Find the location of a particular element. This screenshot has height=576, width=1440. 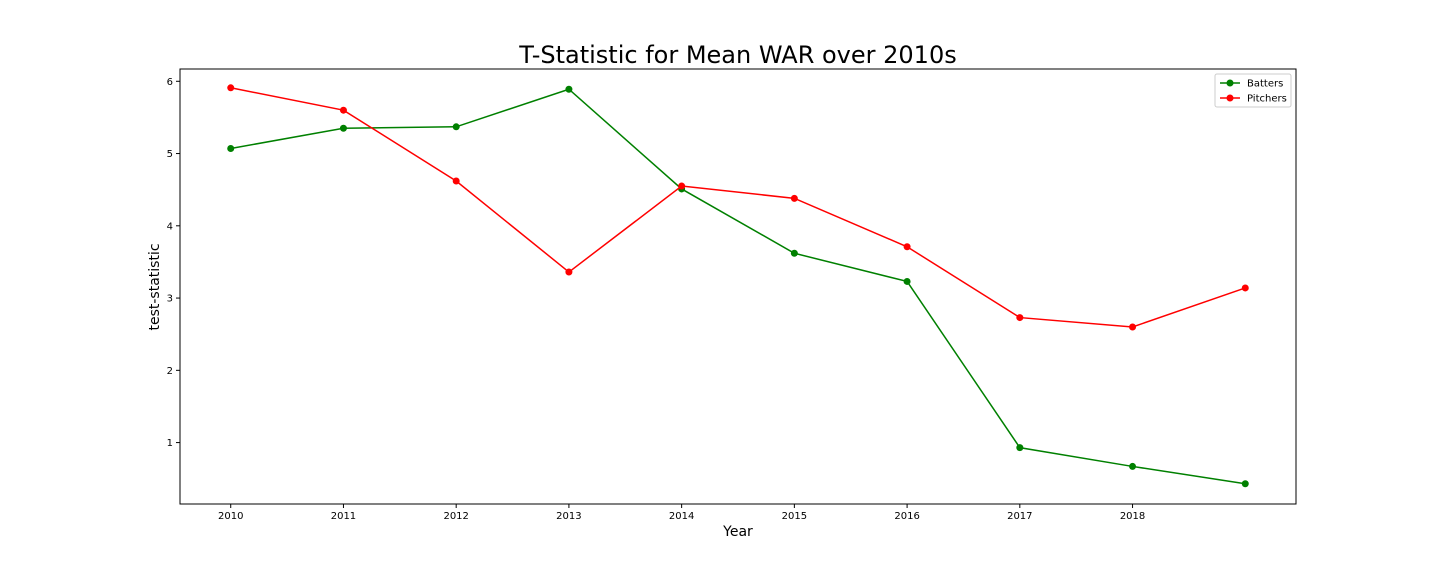

x-tick-label: 2017 is located at coordinates (1019, 516).